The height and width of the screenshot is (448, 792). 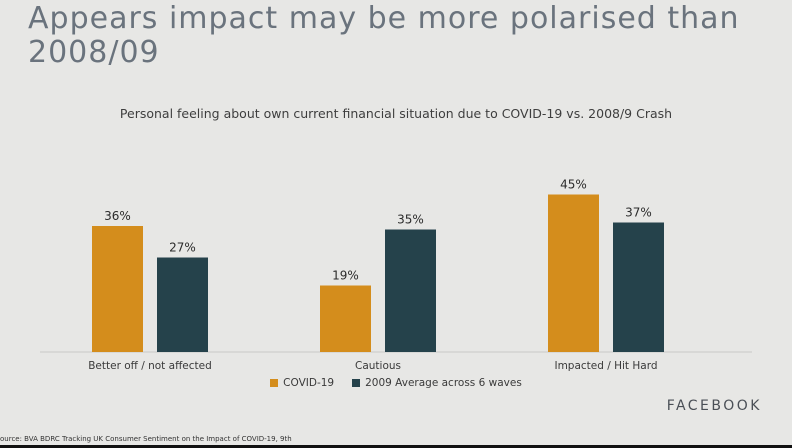 I want to click on category-label-0: Better off / not affected, so click(x=150, y=366).